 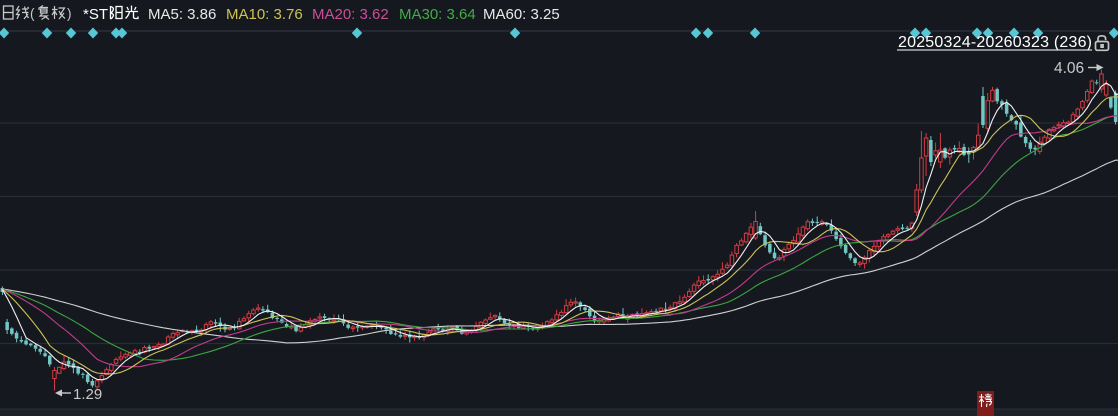 I want to click on svg-text: MA5: 3.86, so click(x=182, y=14).